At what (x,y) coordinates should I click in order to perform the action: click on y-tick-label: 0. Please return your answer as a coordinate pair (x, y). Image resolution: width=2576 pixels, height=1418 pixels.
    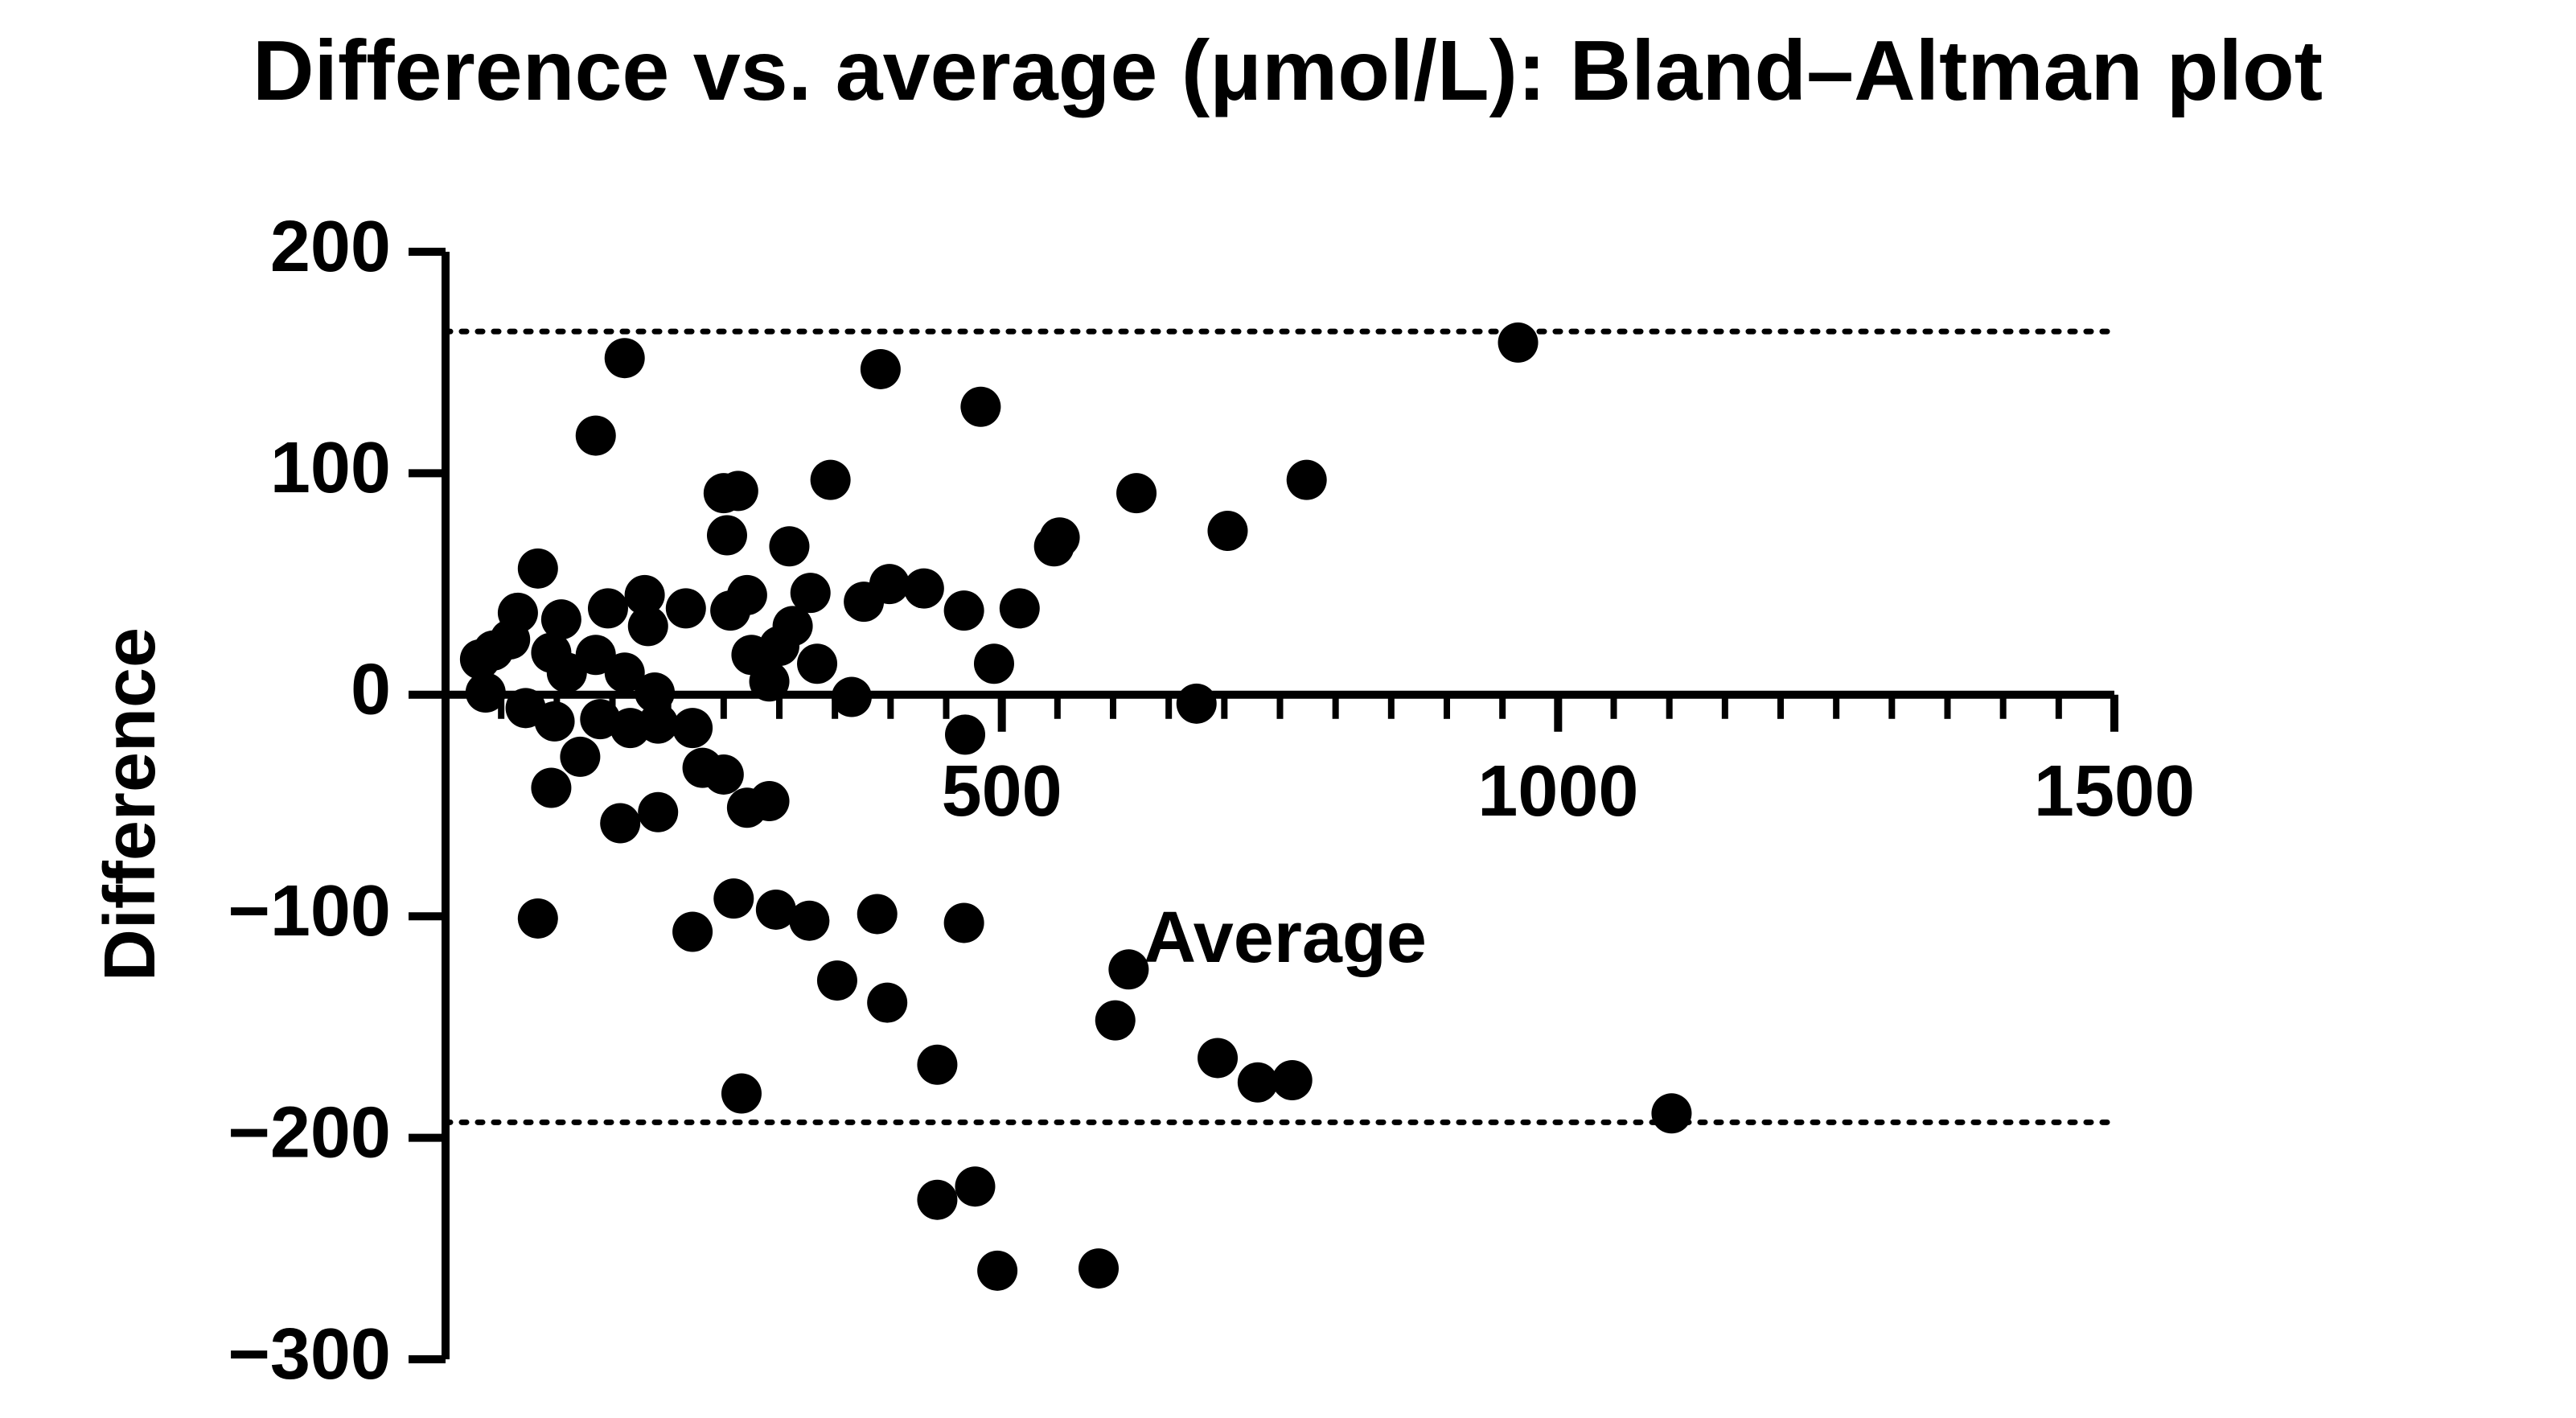
    Looking at the image, I should click on (371, 690).